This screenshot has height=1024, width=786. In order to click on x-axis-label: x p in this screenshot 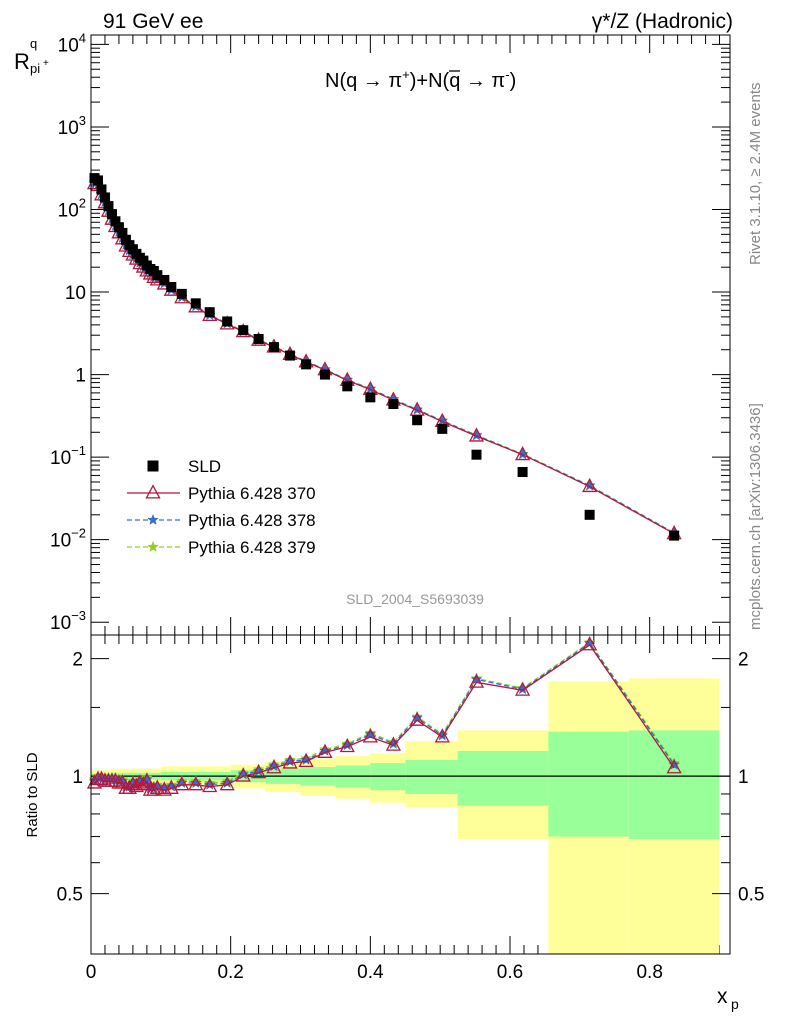, I will do `click(728, 998)`.